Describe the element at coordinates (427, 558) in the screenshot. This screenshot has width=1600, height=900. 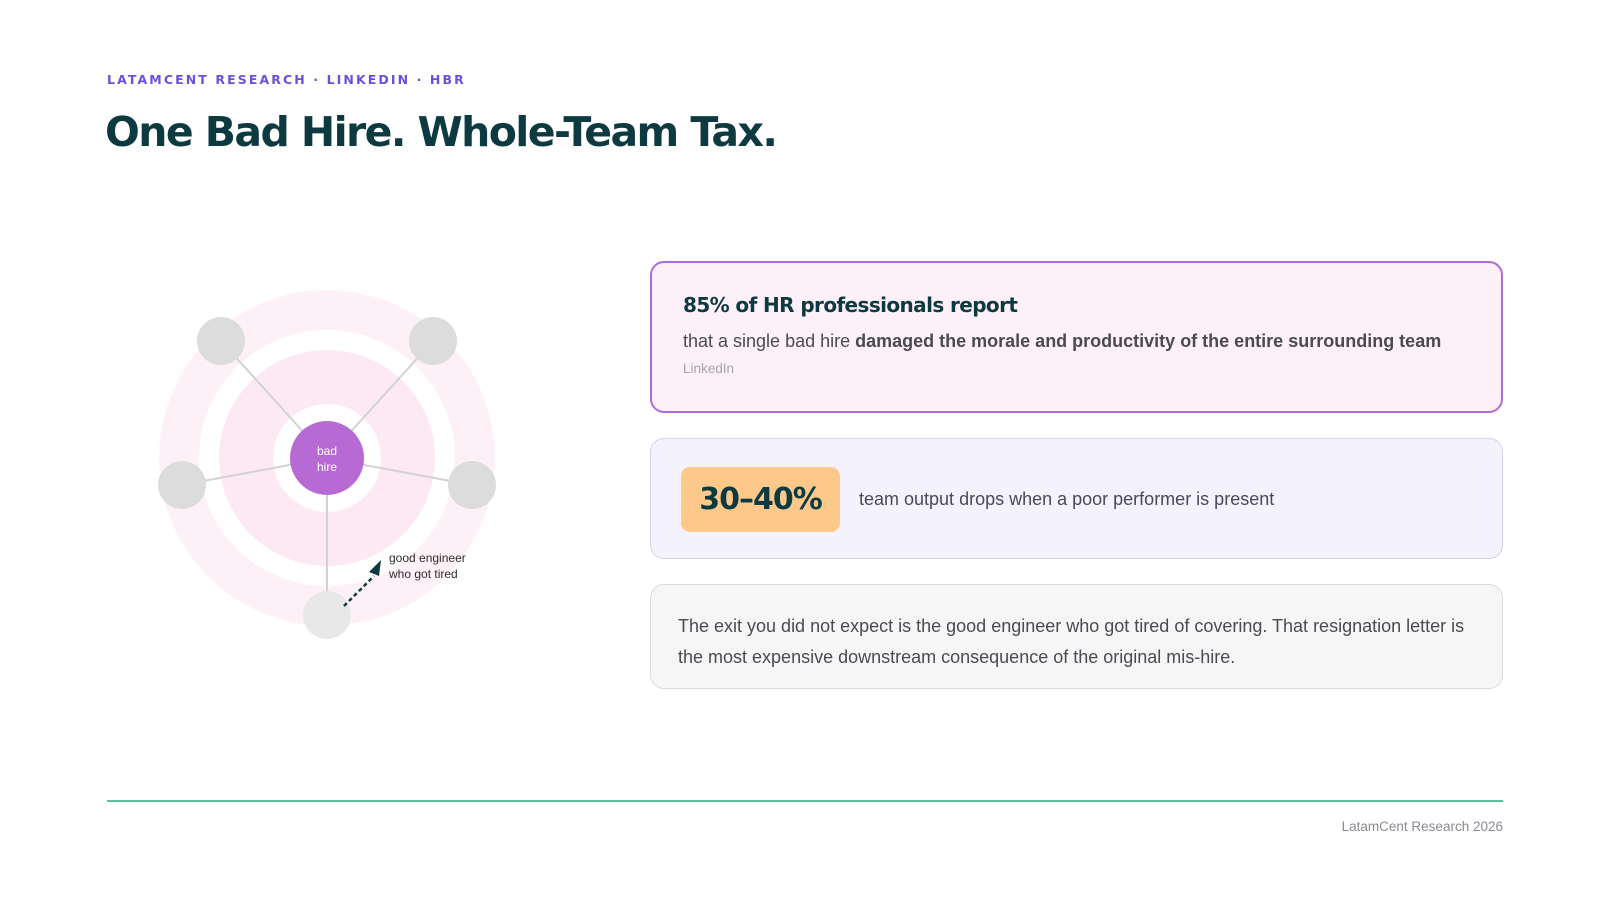
I see `annotation-label: good engineer` at that location.